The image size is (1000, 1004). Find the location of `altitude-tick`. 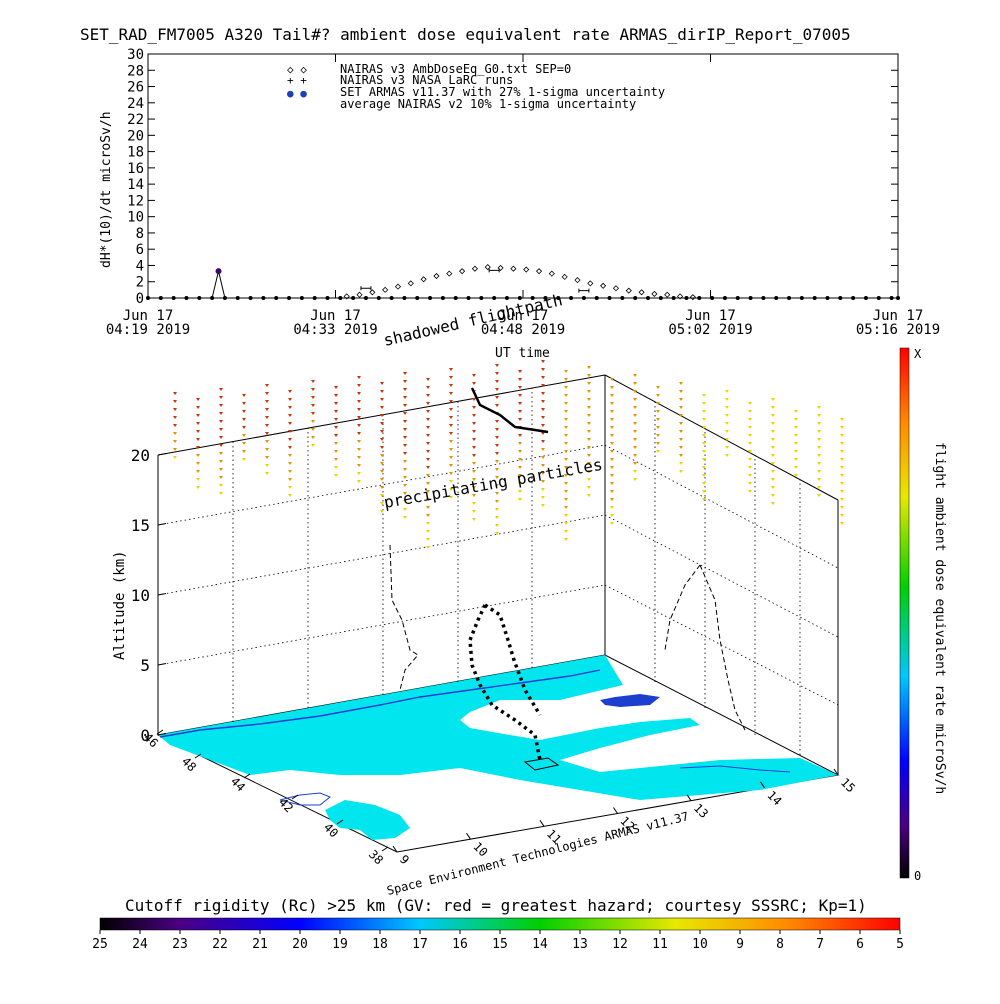

altitude-tick is located at coordinates (162, 734).